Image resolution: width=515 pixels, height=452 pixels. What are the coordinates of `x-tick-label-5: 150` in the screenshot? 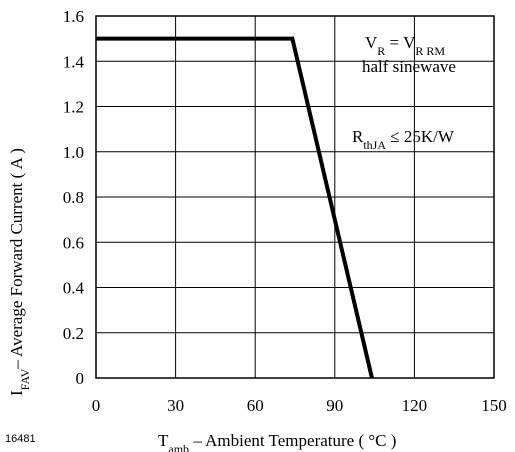 It's located at (494, 405).